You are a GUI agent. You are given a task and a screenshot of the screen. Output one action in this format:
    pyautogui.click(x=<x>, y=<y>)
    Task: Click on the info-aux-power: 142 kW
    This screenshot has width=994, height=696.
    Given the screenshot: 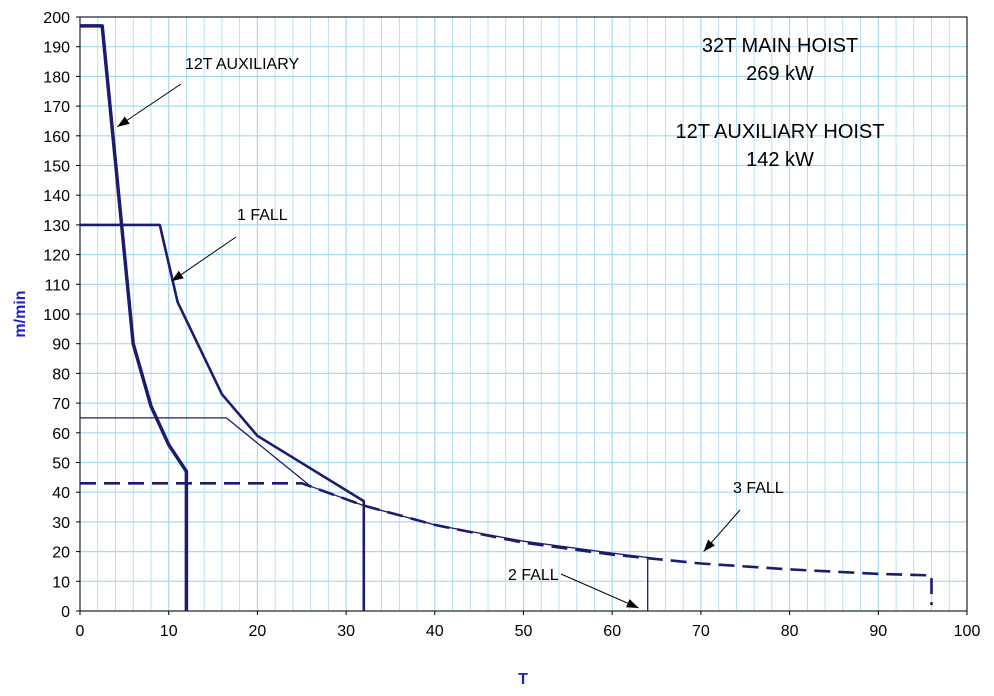 What is the action you would take?
    pyautogui.click(x=780, y=160)
    